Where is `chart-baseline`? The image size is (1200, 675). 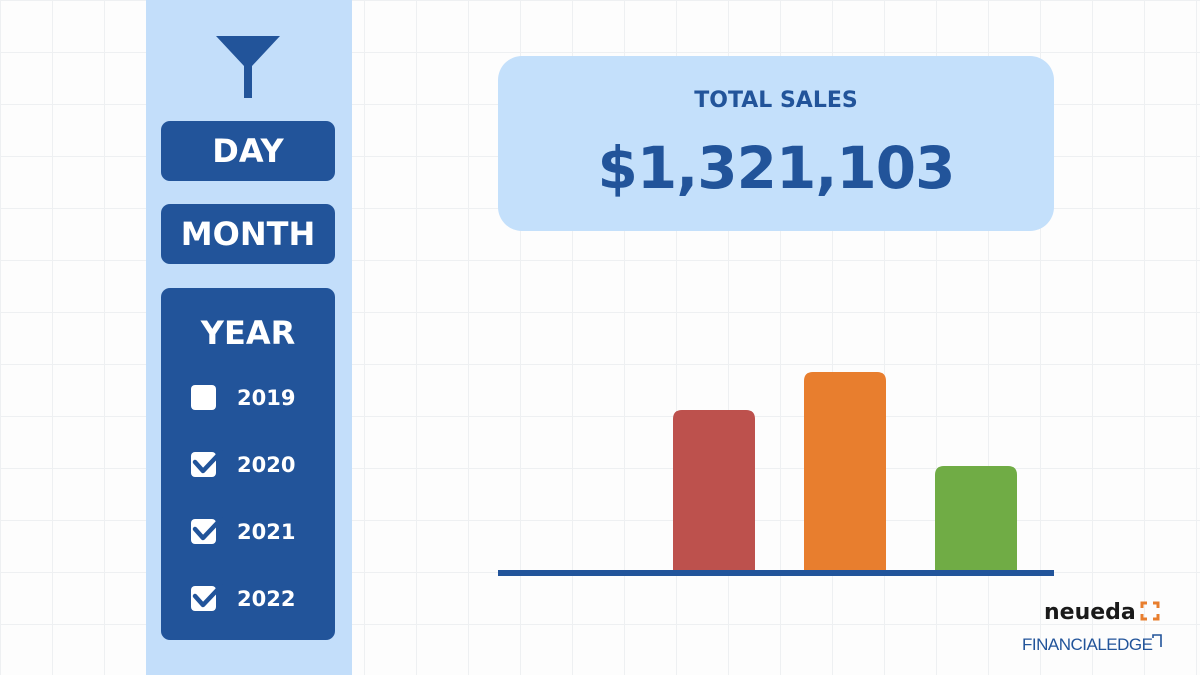 chart-baseline is located at coordinates (776, 573).